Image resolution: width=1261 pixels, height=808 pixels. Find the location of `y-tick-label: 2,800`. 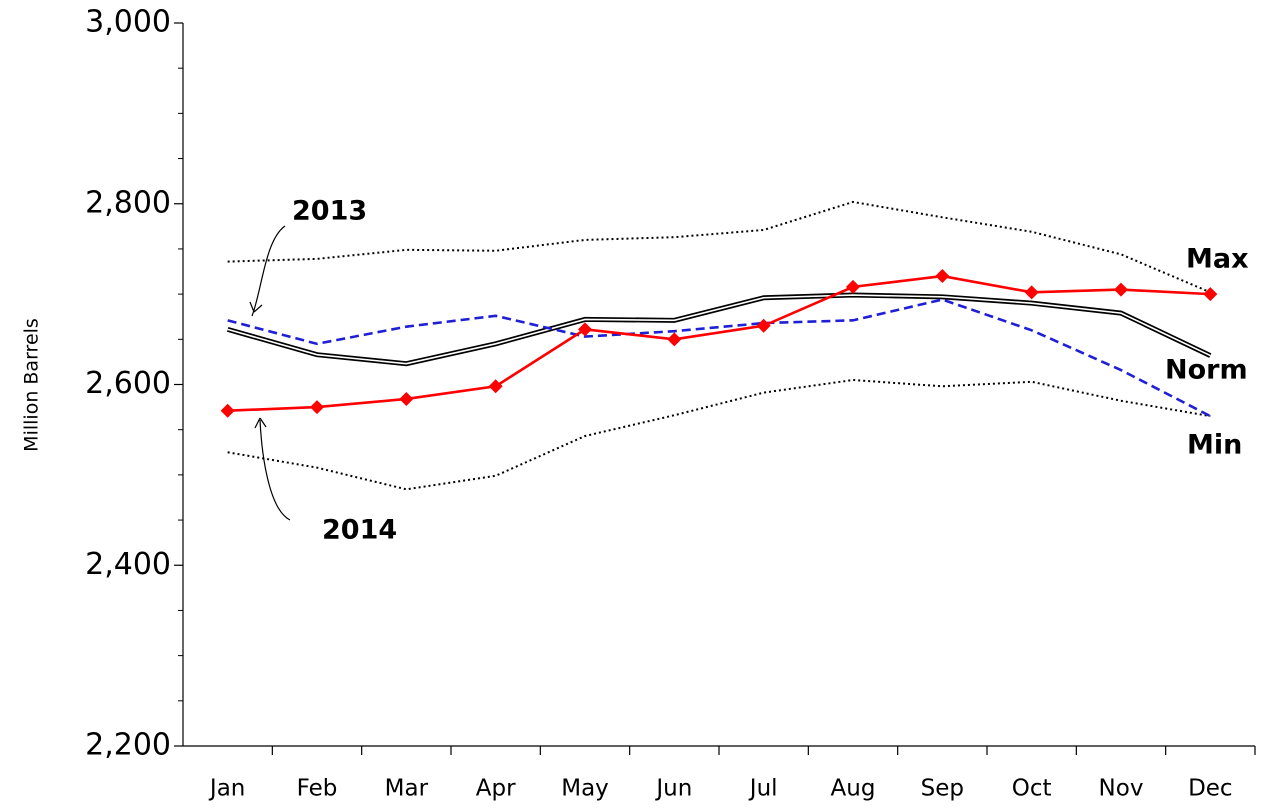

y-tick-label: 2,800 is located at coordinates (128, 202).